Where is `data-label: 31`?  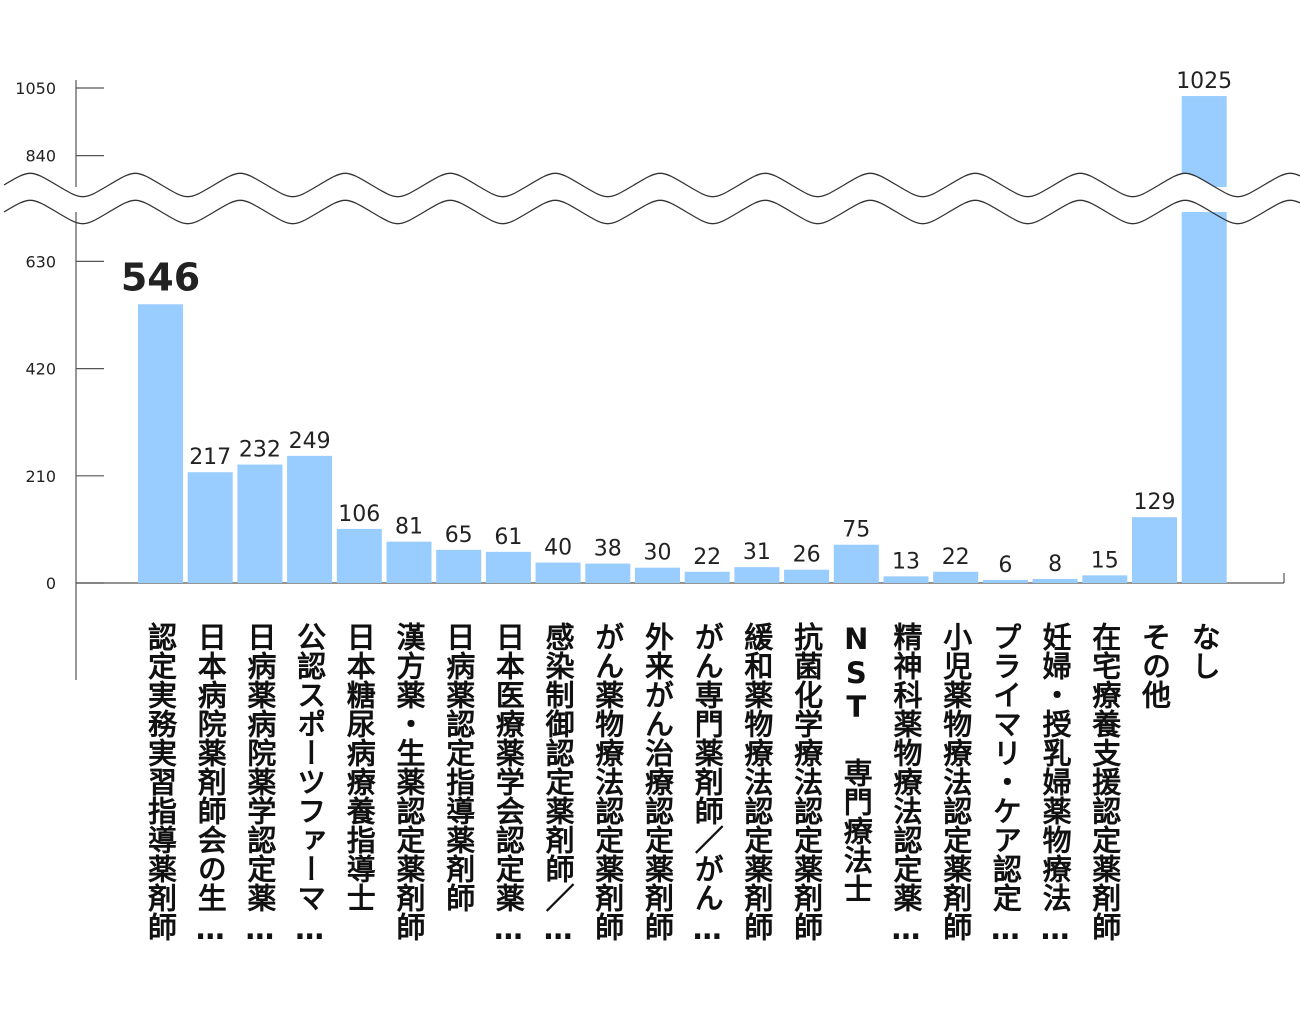 data-label: 31 is located at coordinates (757, 552).